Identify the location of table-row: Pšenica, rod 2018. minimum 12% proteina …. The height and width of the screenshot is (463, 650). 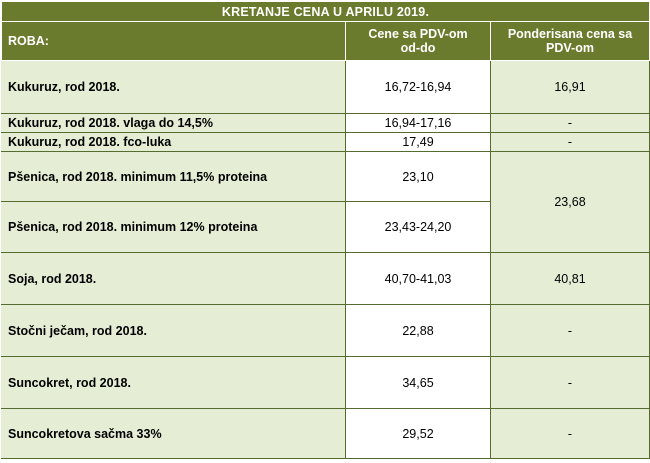
(325, 227).